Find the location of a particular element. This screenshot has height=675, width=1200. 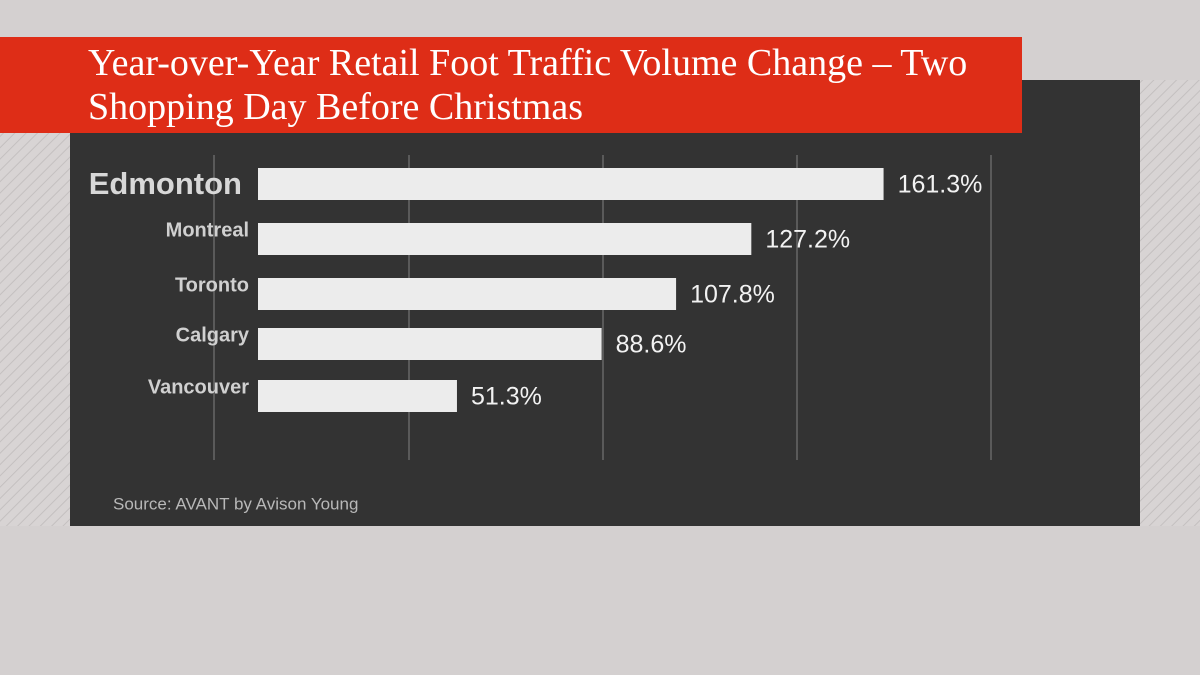

value-label: 161.3% is located at coordinates (940, 185).